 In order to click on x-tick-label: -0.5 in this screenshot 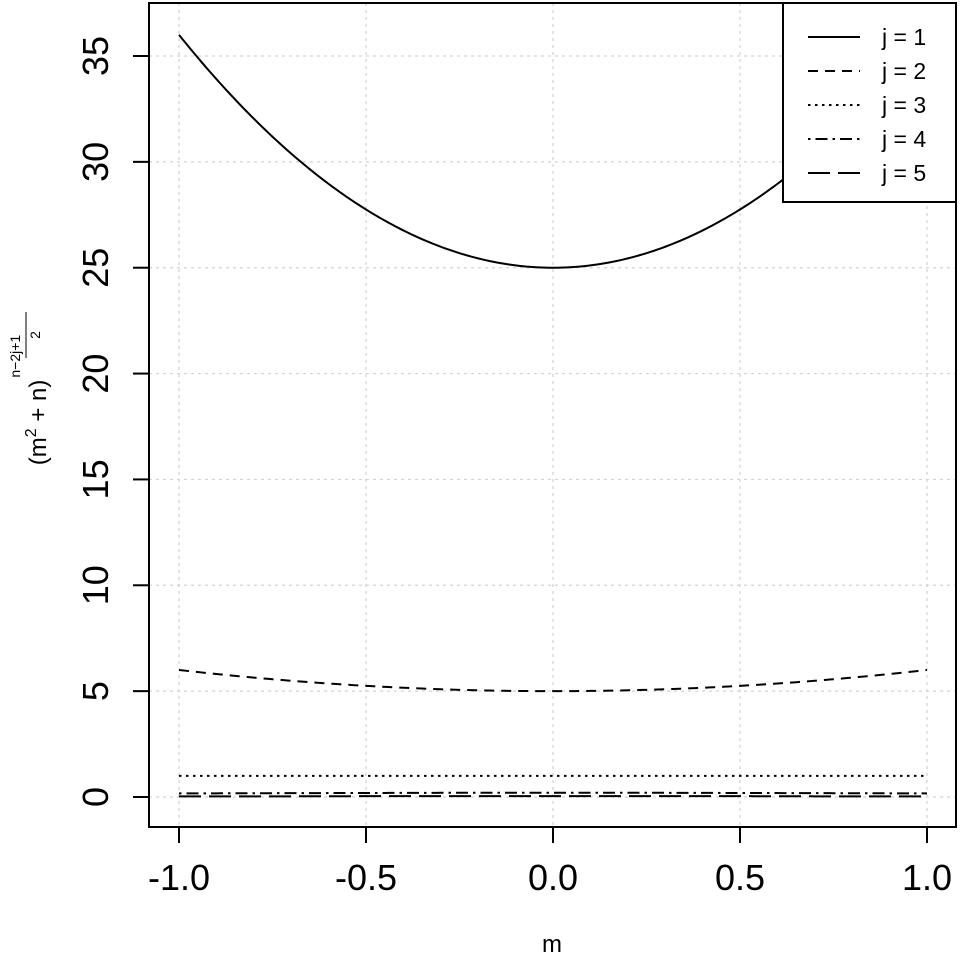, I will do `click(366, 877)`.